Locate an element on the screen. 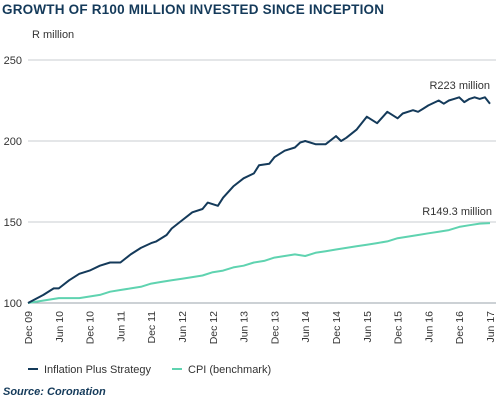 This screenshot has height=407, width=500. series-end-label: R223 million is located at coordinates (459, 86).